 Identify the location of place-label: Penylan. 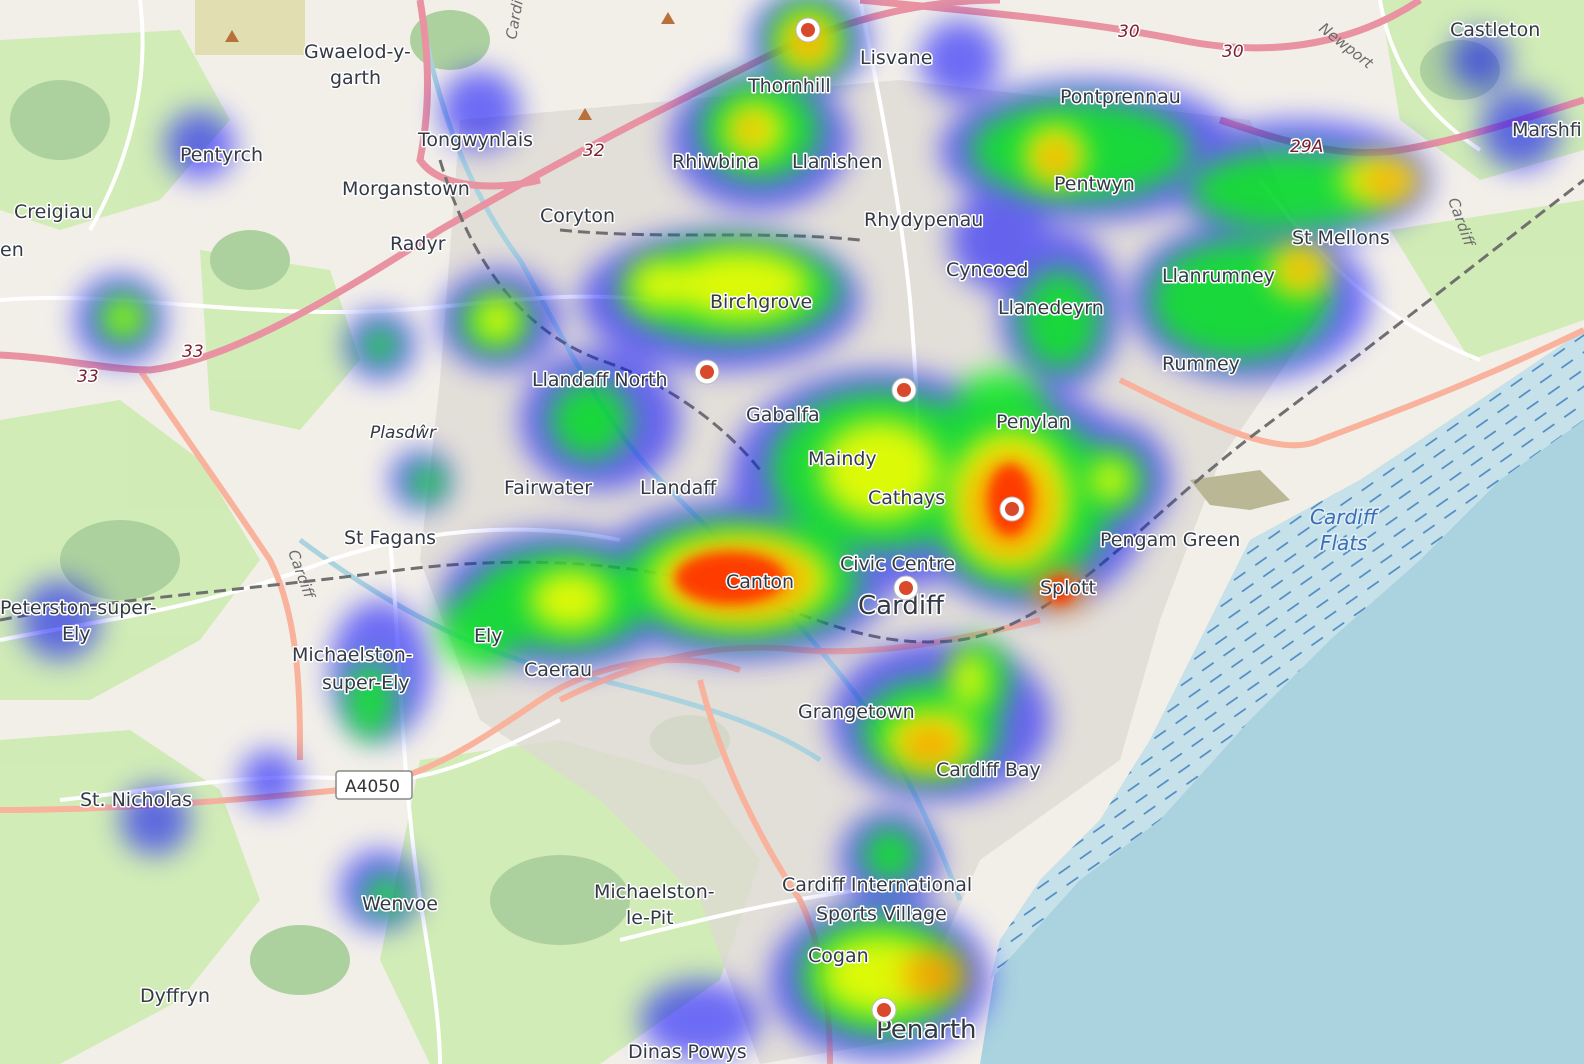
(1033, 422).